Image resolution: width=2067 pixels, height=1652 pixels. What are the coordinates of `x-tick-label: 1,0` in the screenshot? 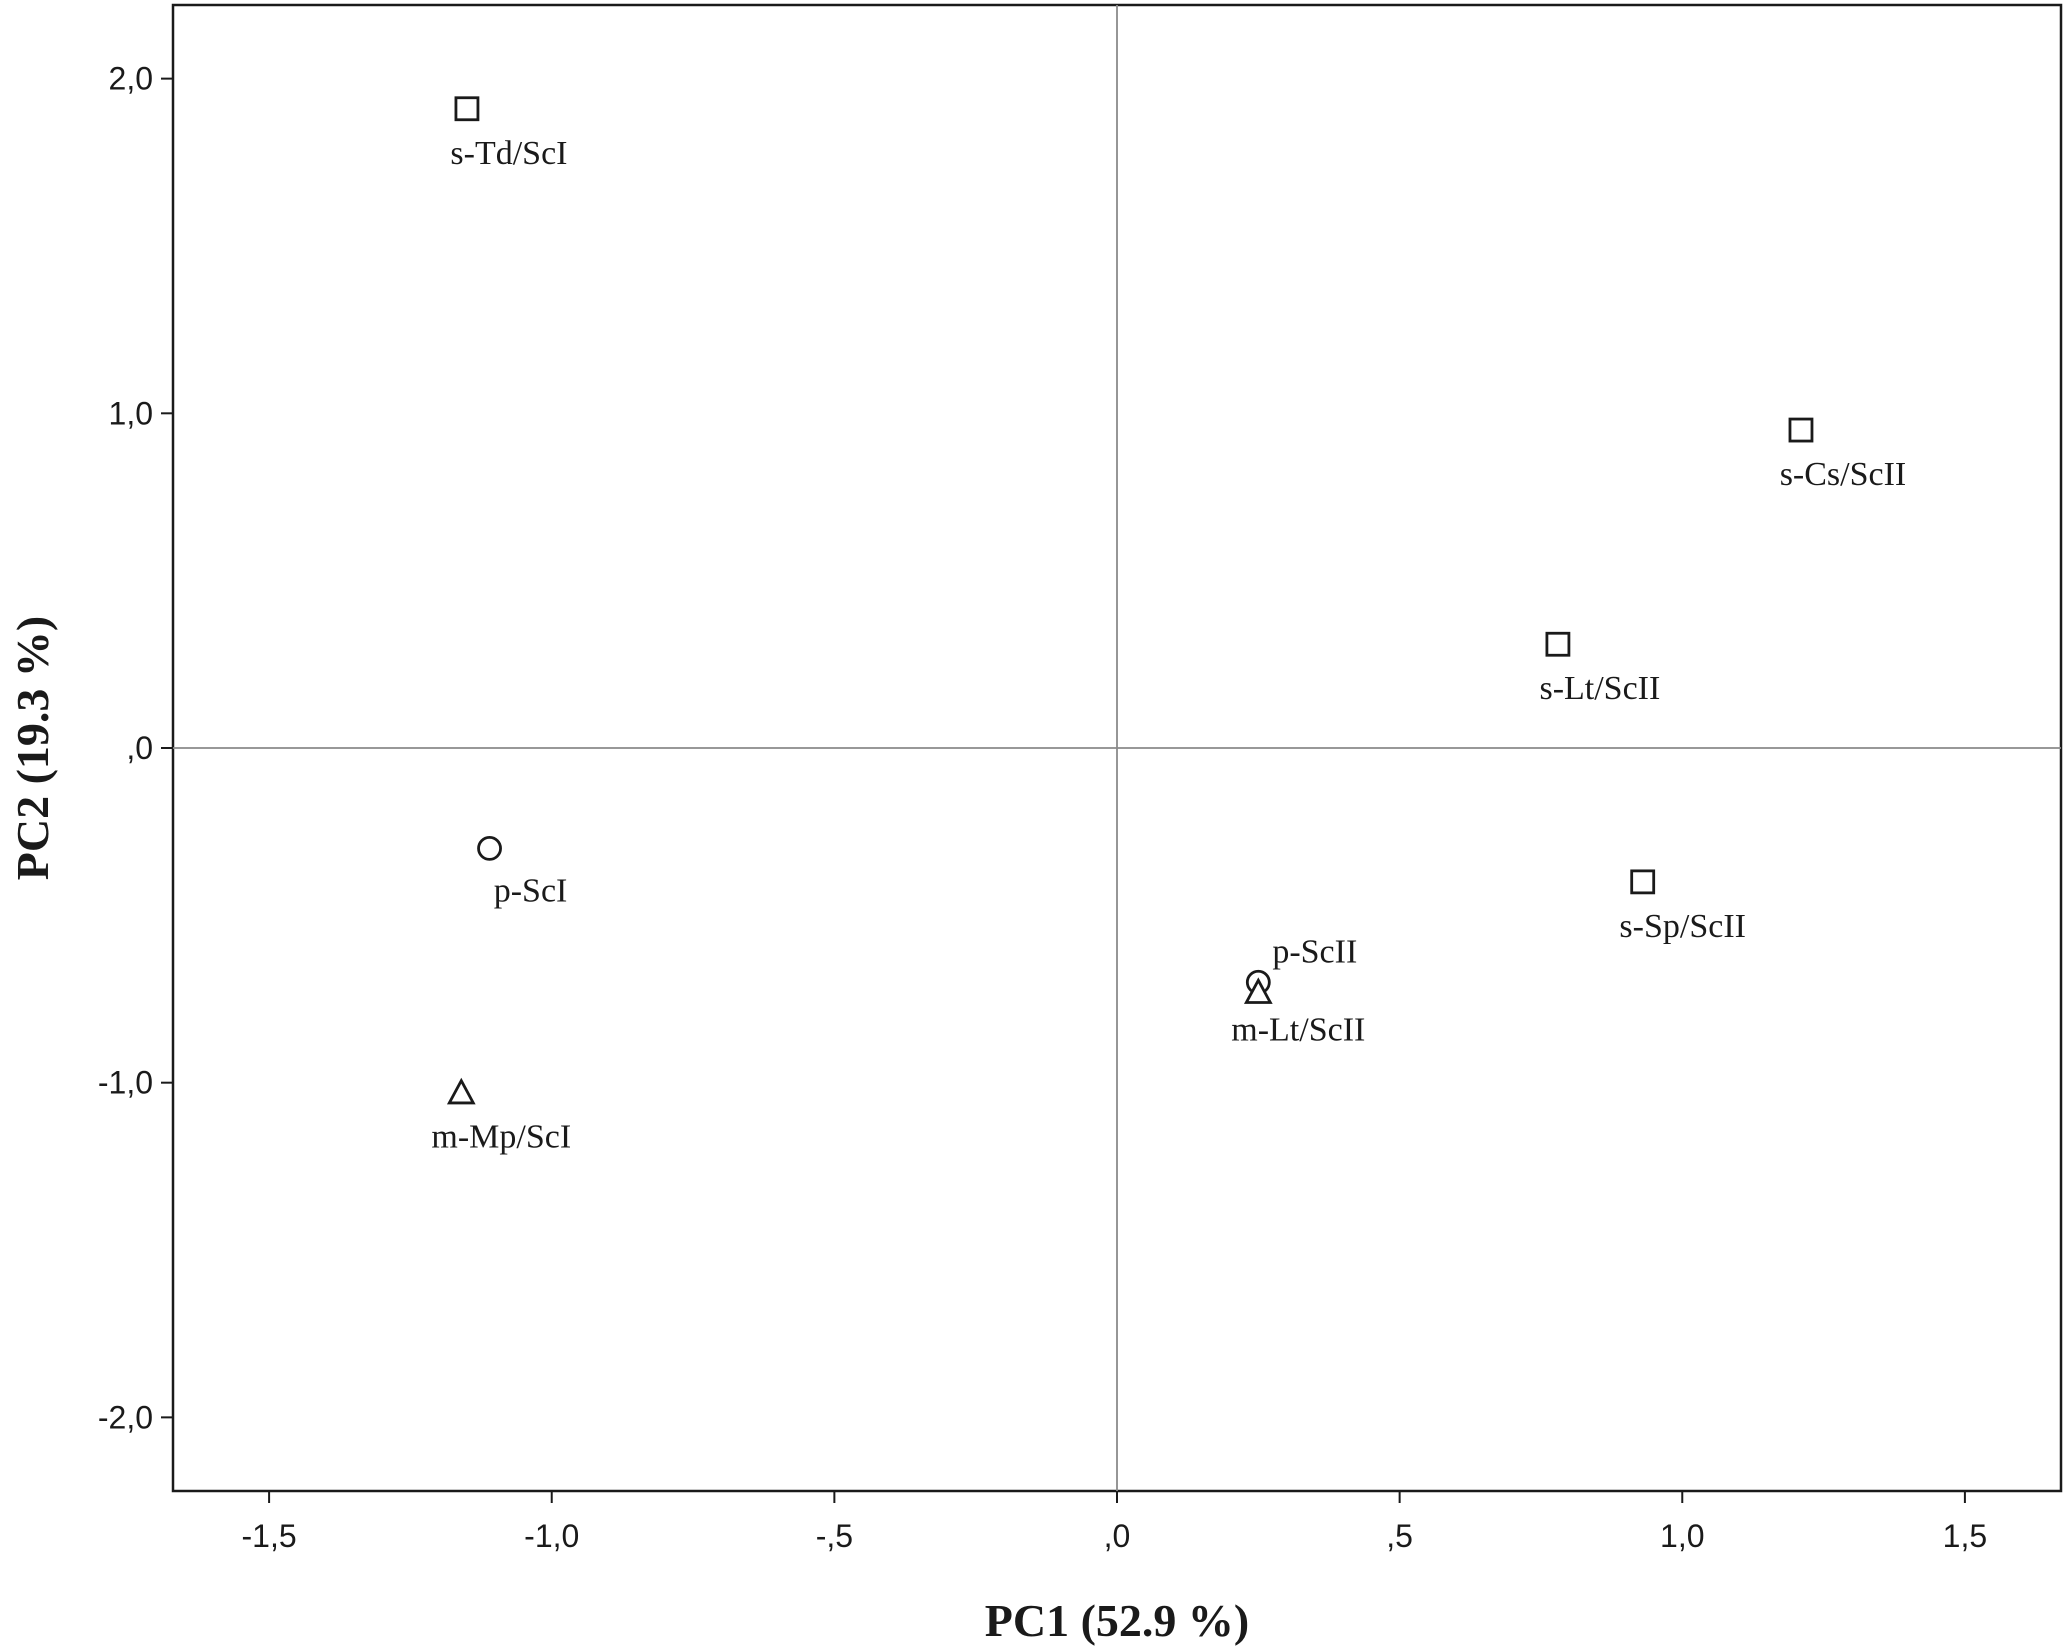 It's located at (1682, 1536).